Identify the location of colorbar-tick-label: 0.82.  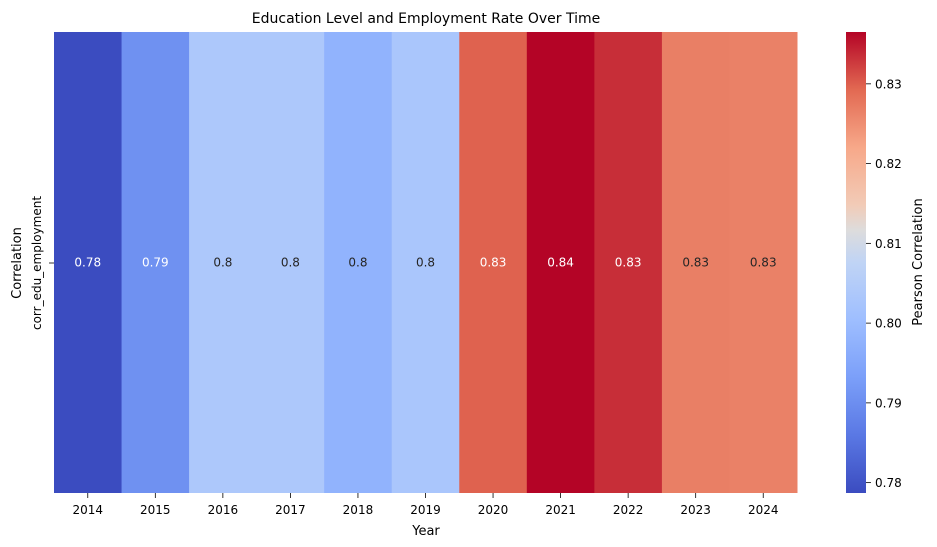
(888, 164).